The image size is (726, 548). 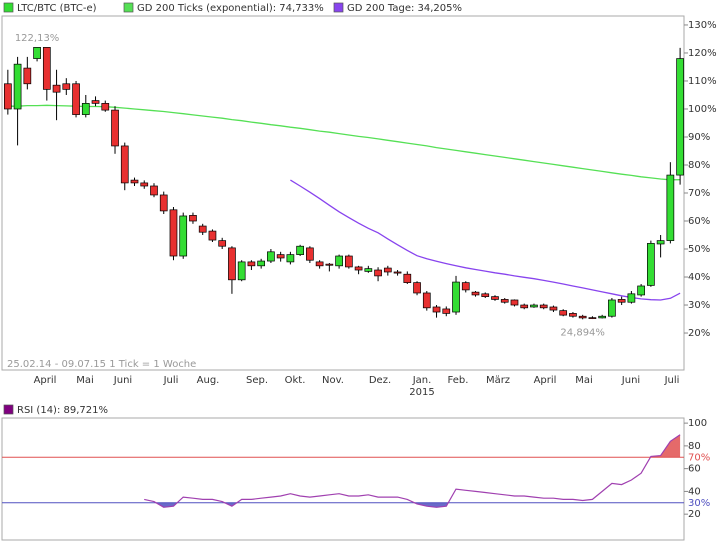 I want to click on y-tick-label: 80%, so click(x=699, y=165).